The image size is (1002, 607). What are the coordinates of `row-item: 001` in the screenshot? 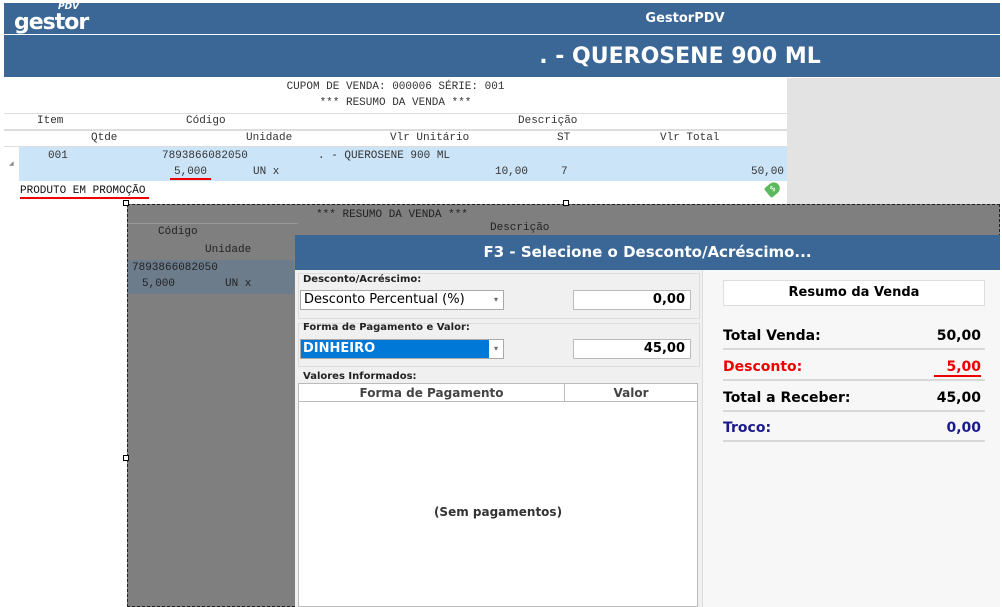 It's located at (58, 156).